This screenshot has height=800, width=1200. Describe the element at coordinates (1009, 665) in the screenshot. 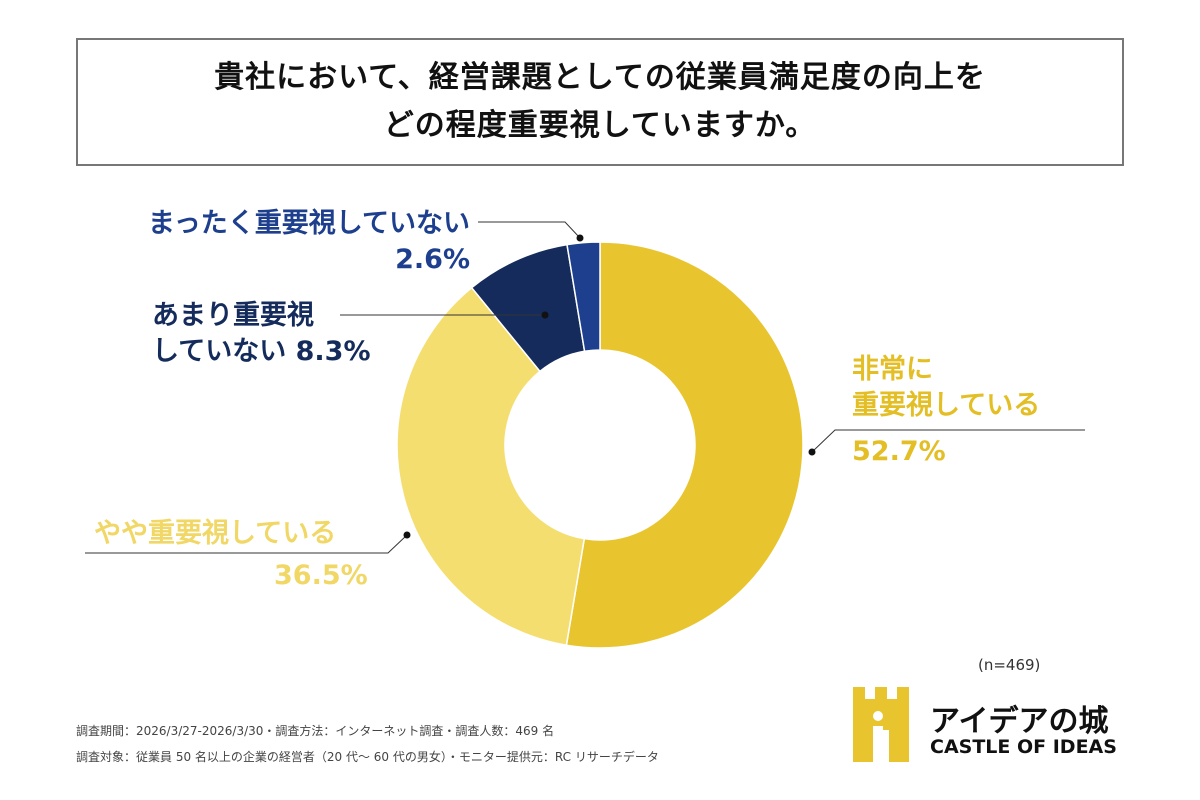

I see `sample-size: (n=469)` at that location.